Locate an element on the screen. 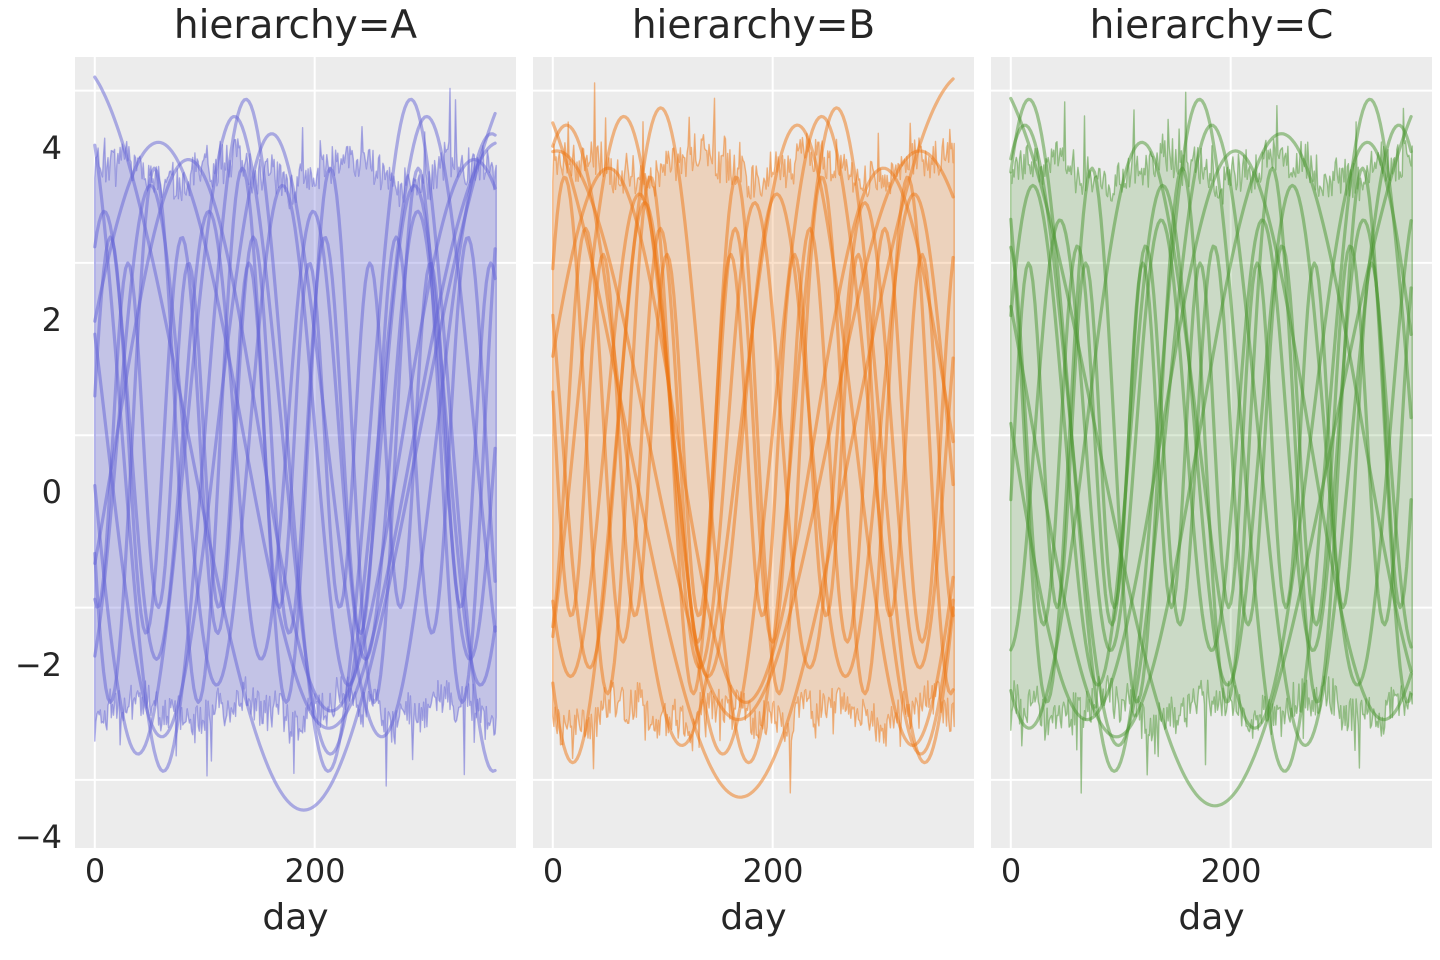 The image size is (1440, 960). facet-title-c: hierarchy=C is located at coordinates (1211, 25).